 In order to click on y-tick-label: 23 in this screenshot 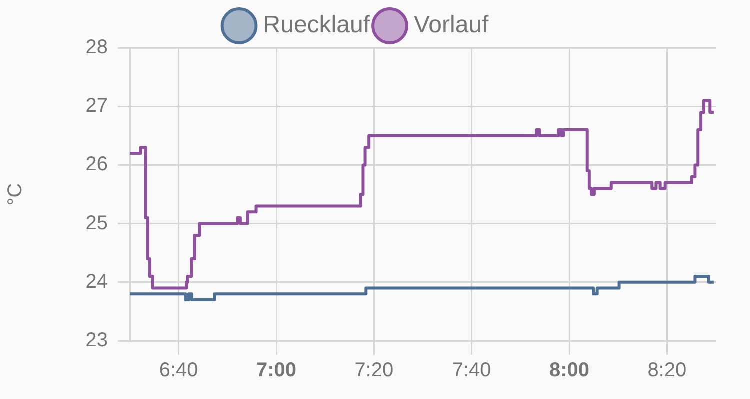, I will do `click(97, 341)`.